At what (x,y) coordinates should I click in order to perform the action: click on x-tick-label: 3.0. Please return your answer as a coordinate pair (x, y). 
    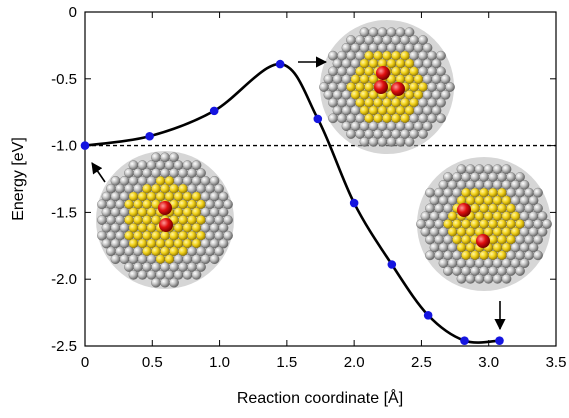
    Looking at the image, I should click on (488, 362).